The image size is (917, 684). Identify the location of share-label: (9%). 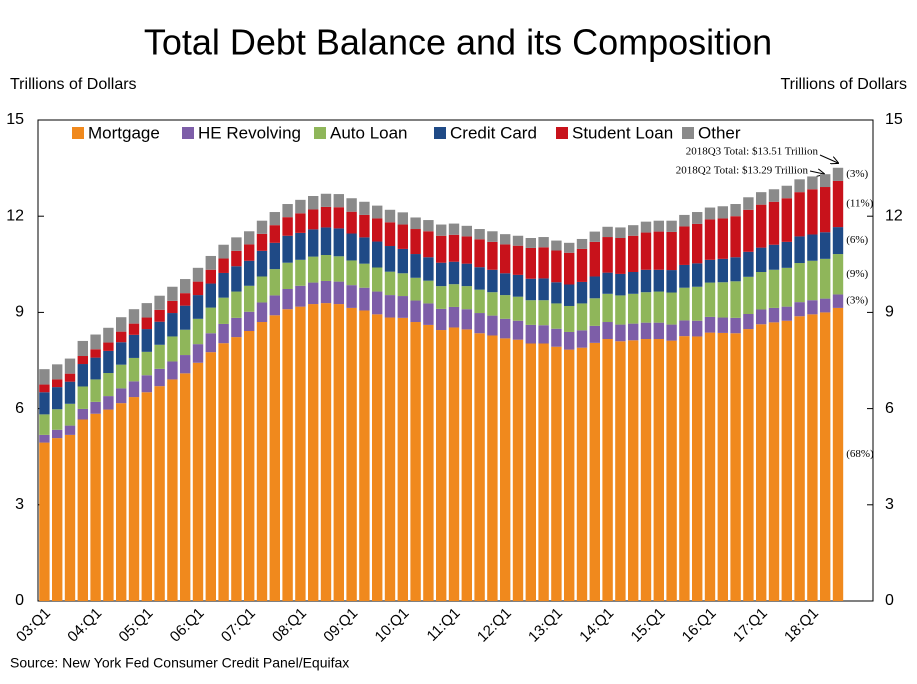
(857, 274).